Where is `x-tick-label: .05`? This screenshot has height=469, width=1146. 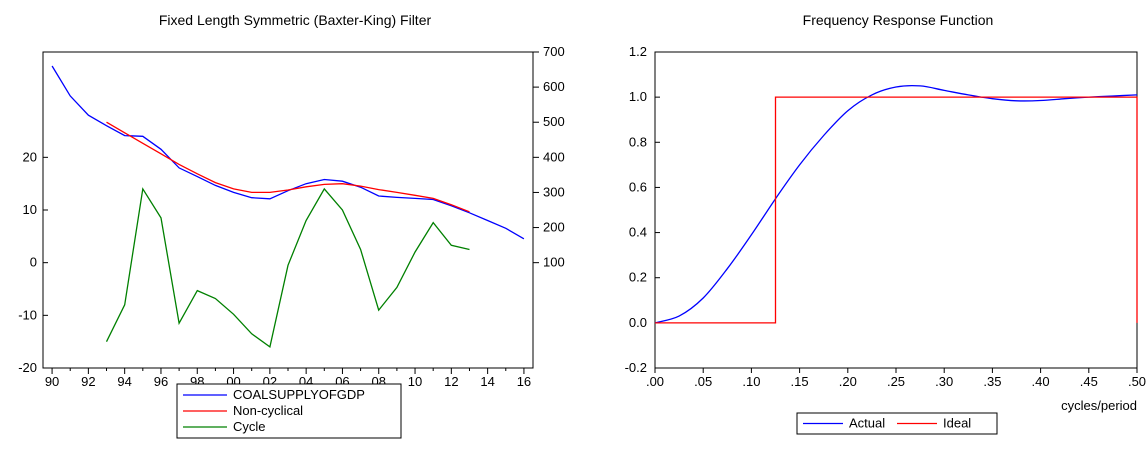
x-tick-label: .05 is located at coordinates (703, 381).